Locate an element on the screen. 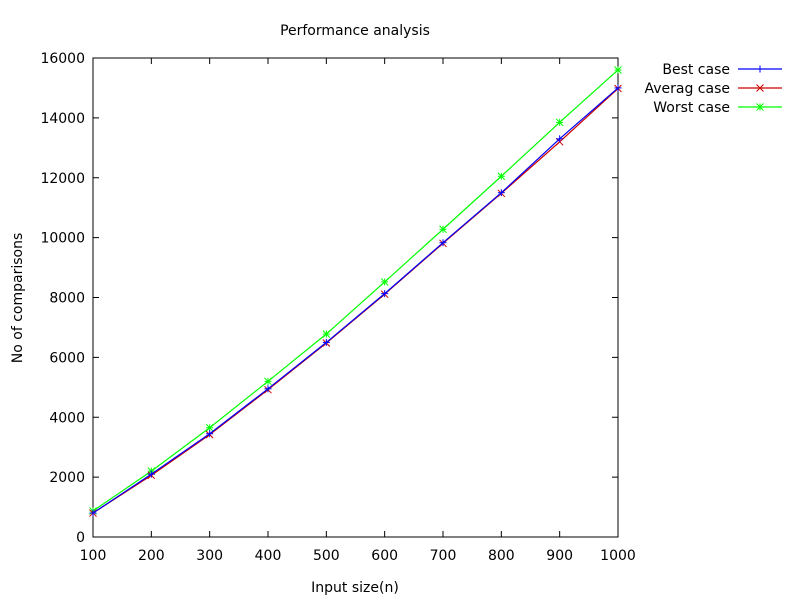 The image size is (800, 600). y-tick-label: 12000 is located at coordinates (62, 179).